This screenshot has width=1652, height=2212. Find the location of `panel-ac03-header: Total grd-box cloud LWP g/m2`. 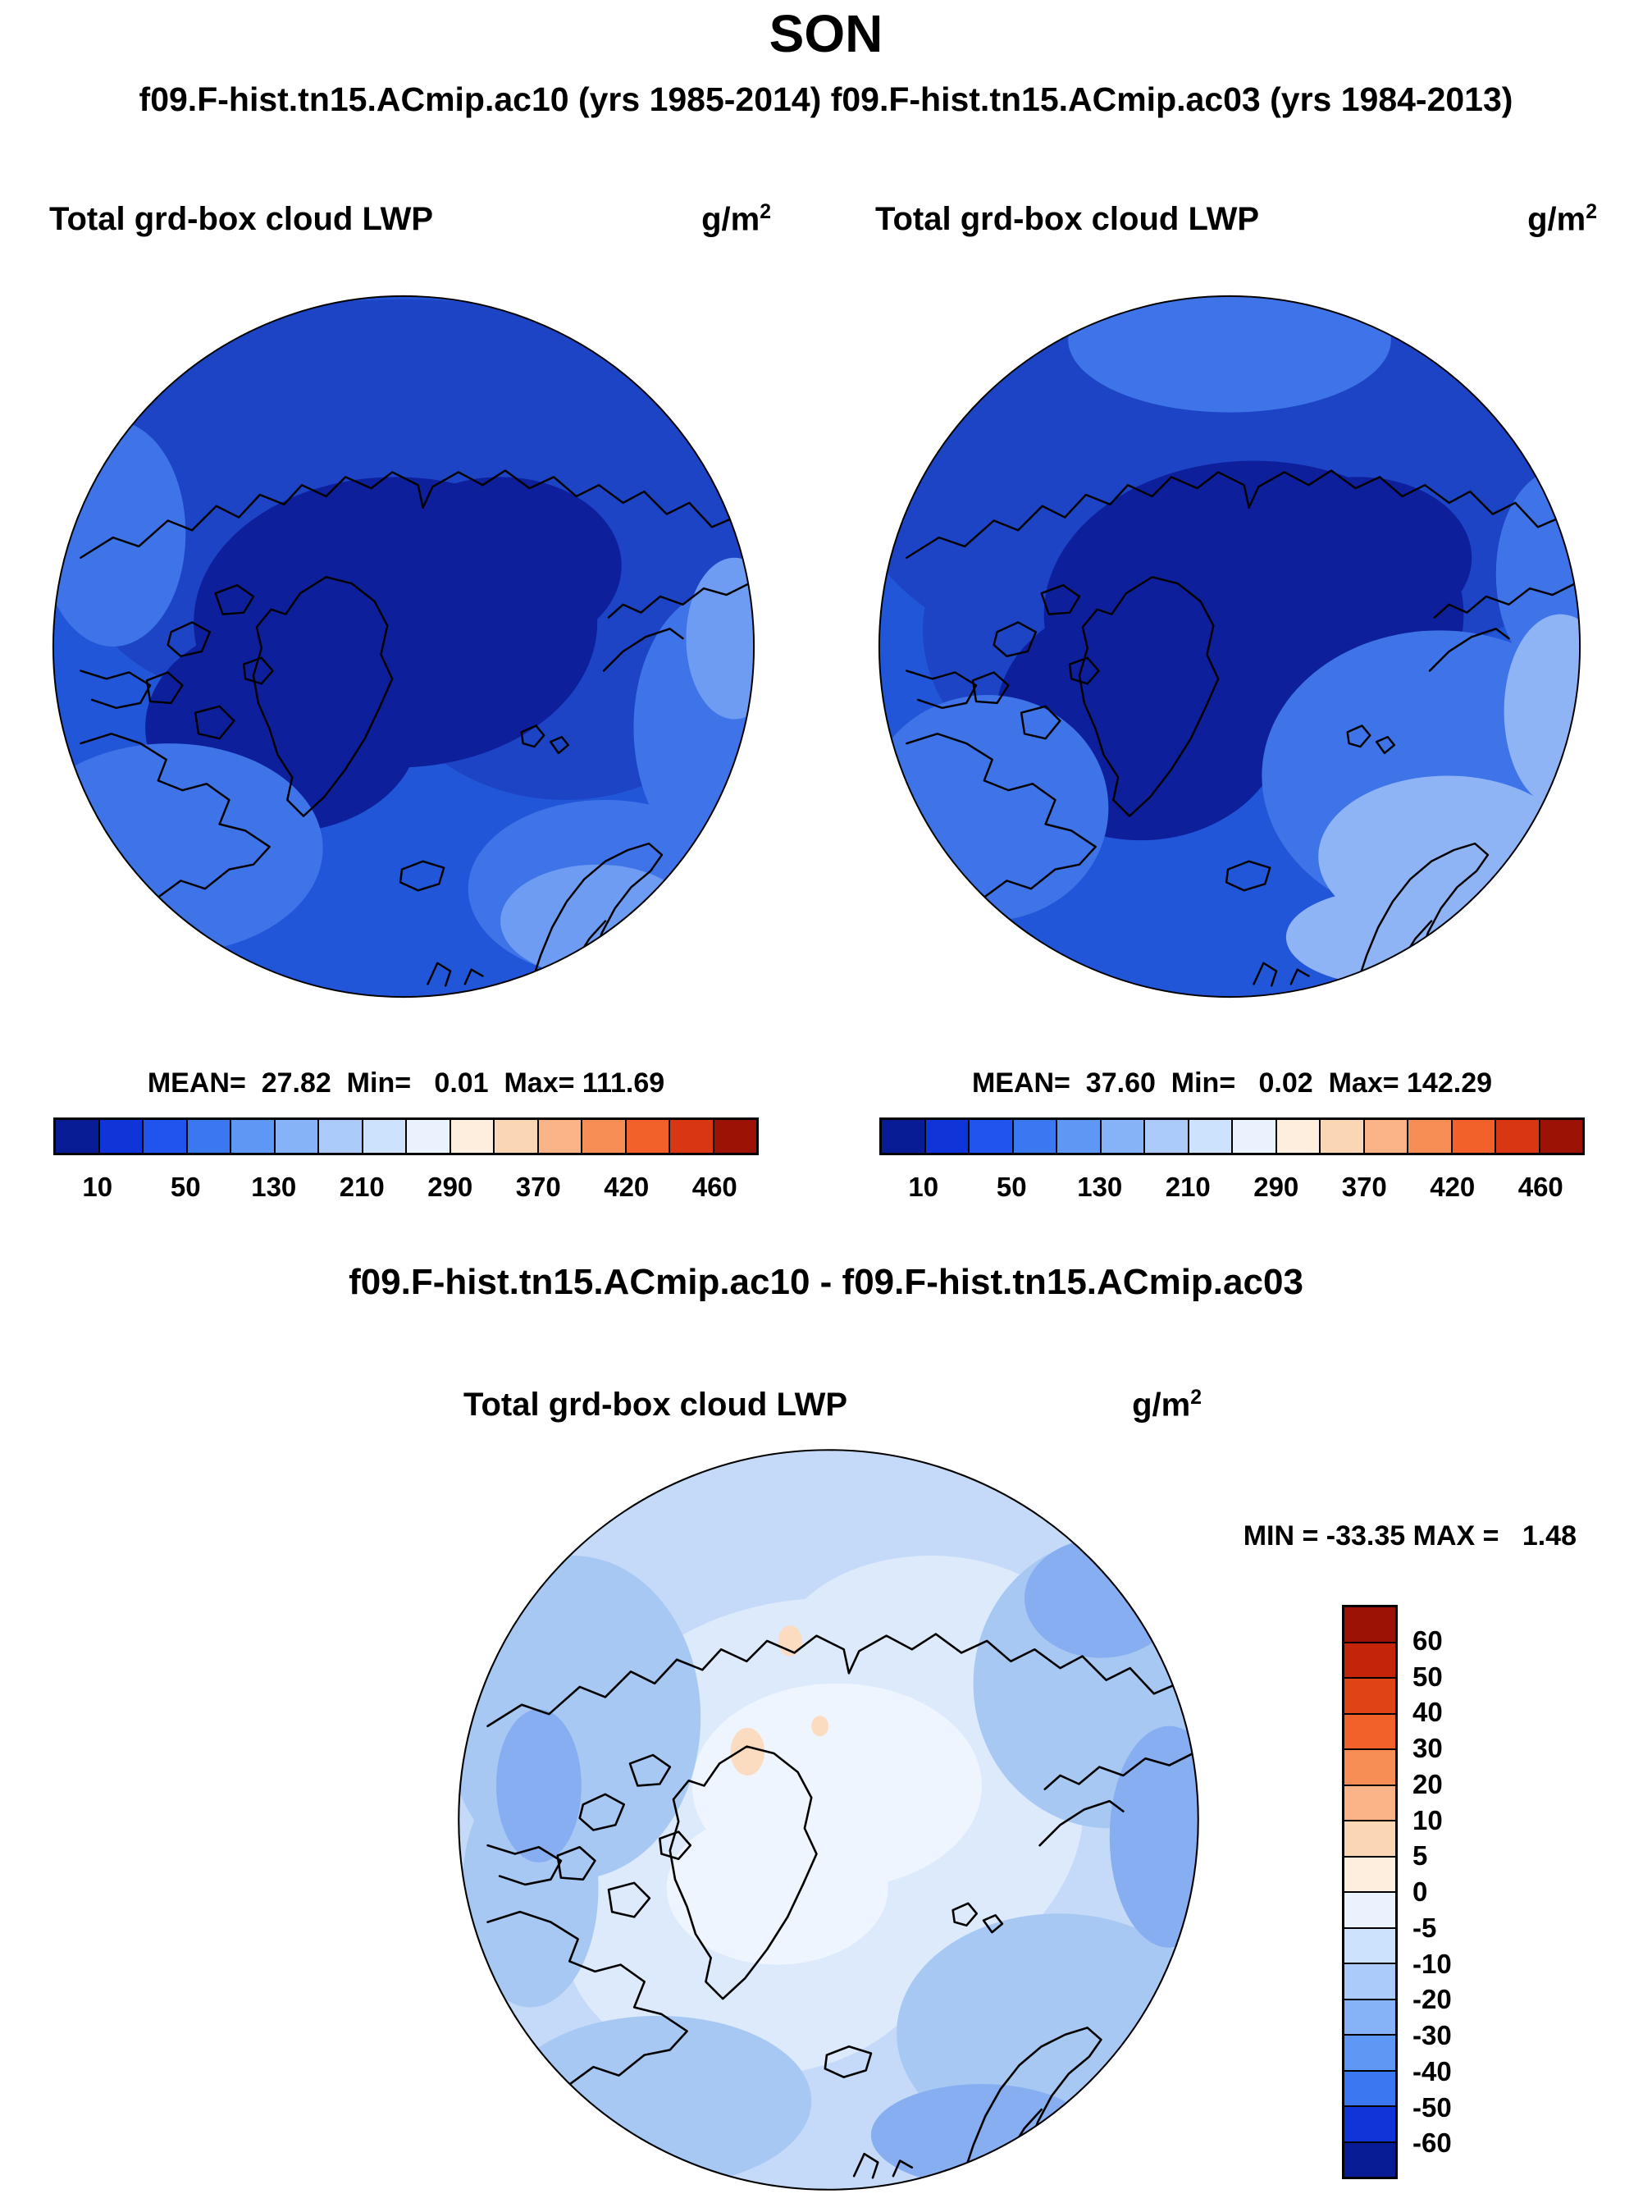

panel-ac03-header: Total grd-box cloud LWP g/m2 is located at coordinates (1236, 219).